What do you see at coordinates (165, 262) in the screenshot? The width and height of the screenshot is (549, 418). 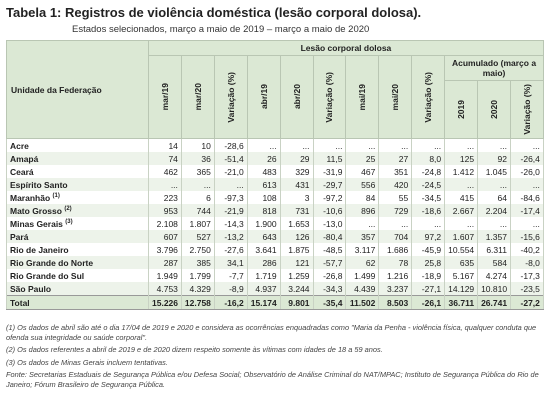 I see `value-cell: 287` at bounding box center [165, 262].